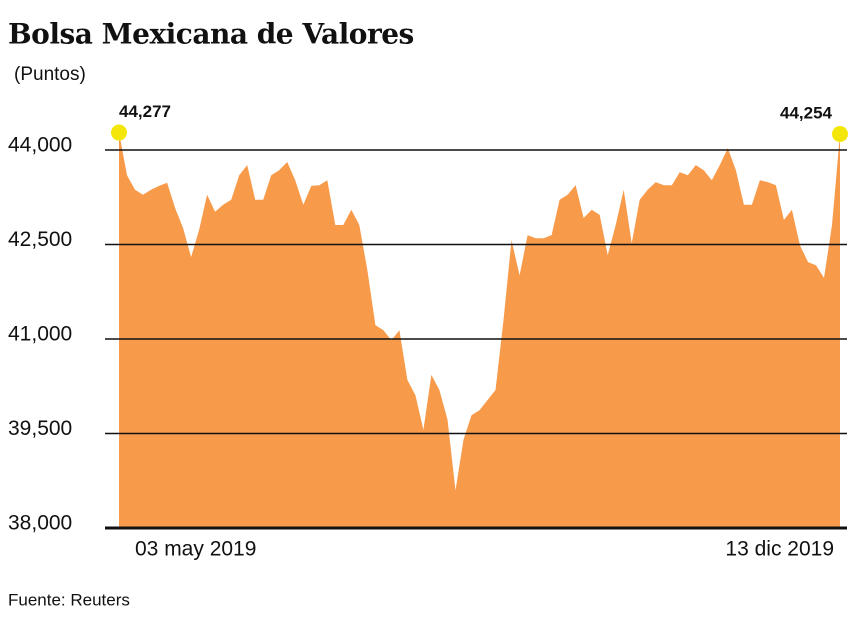 The image size is (851, 620). Describe the element at coordinates (69, 599) in the screenshot. I see `source: Fuente: Reuters` at that location.